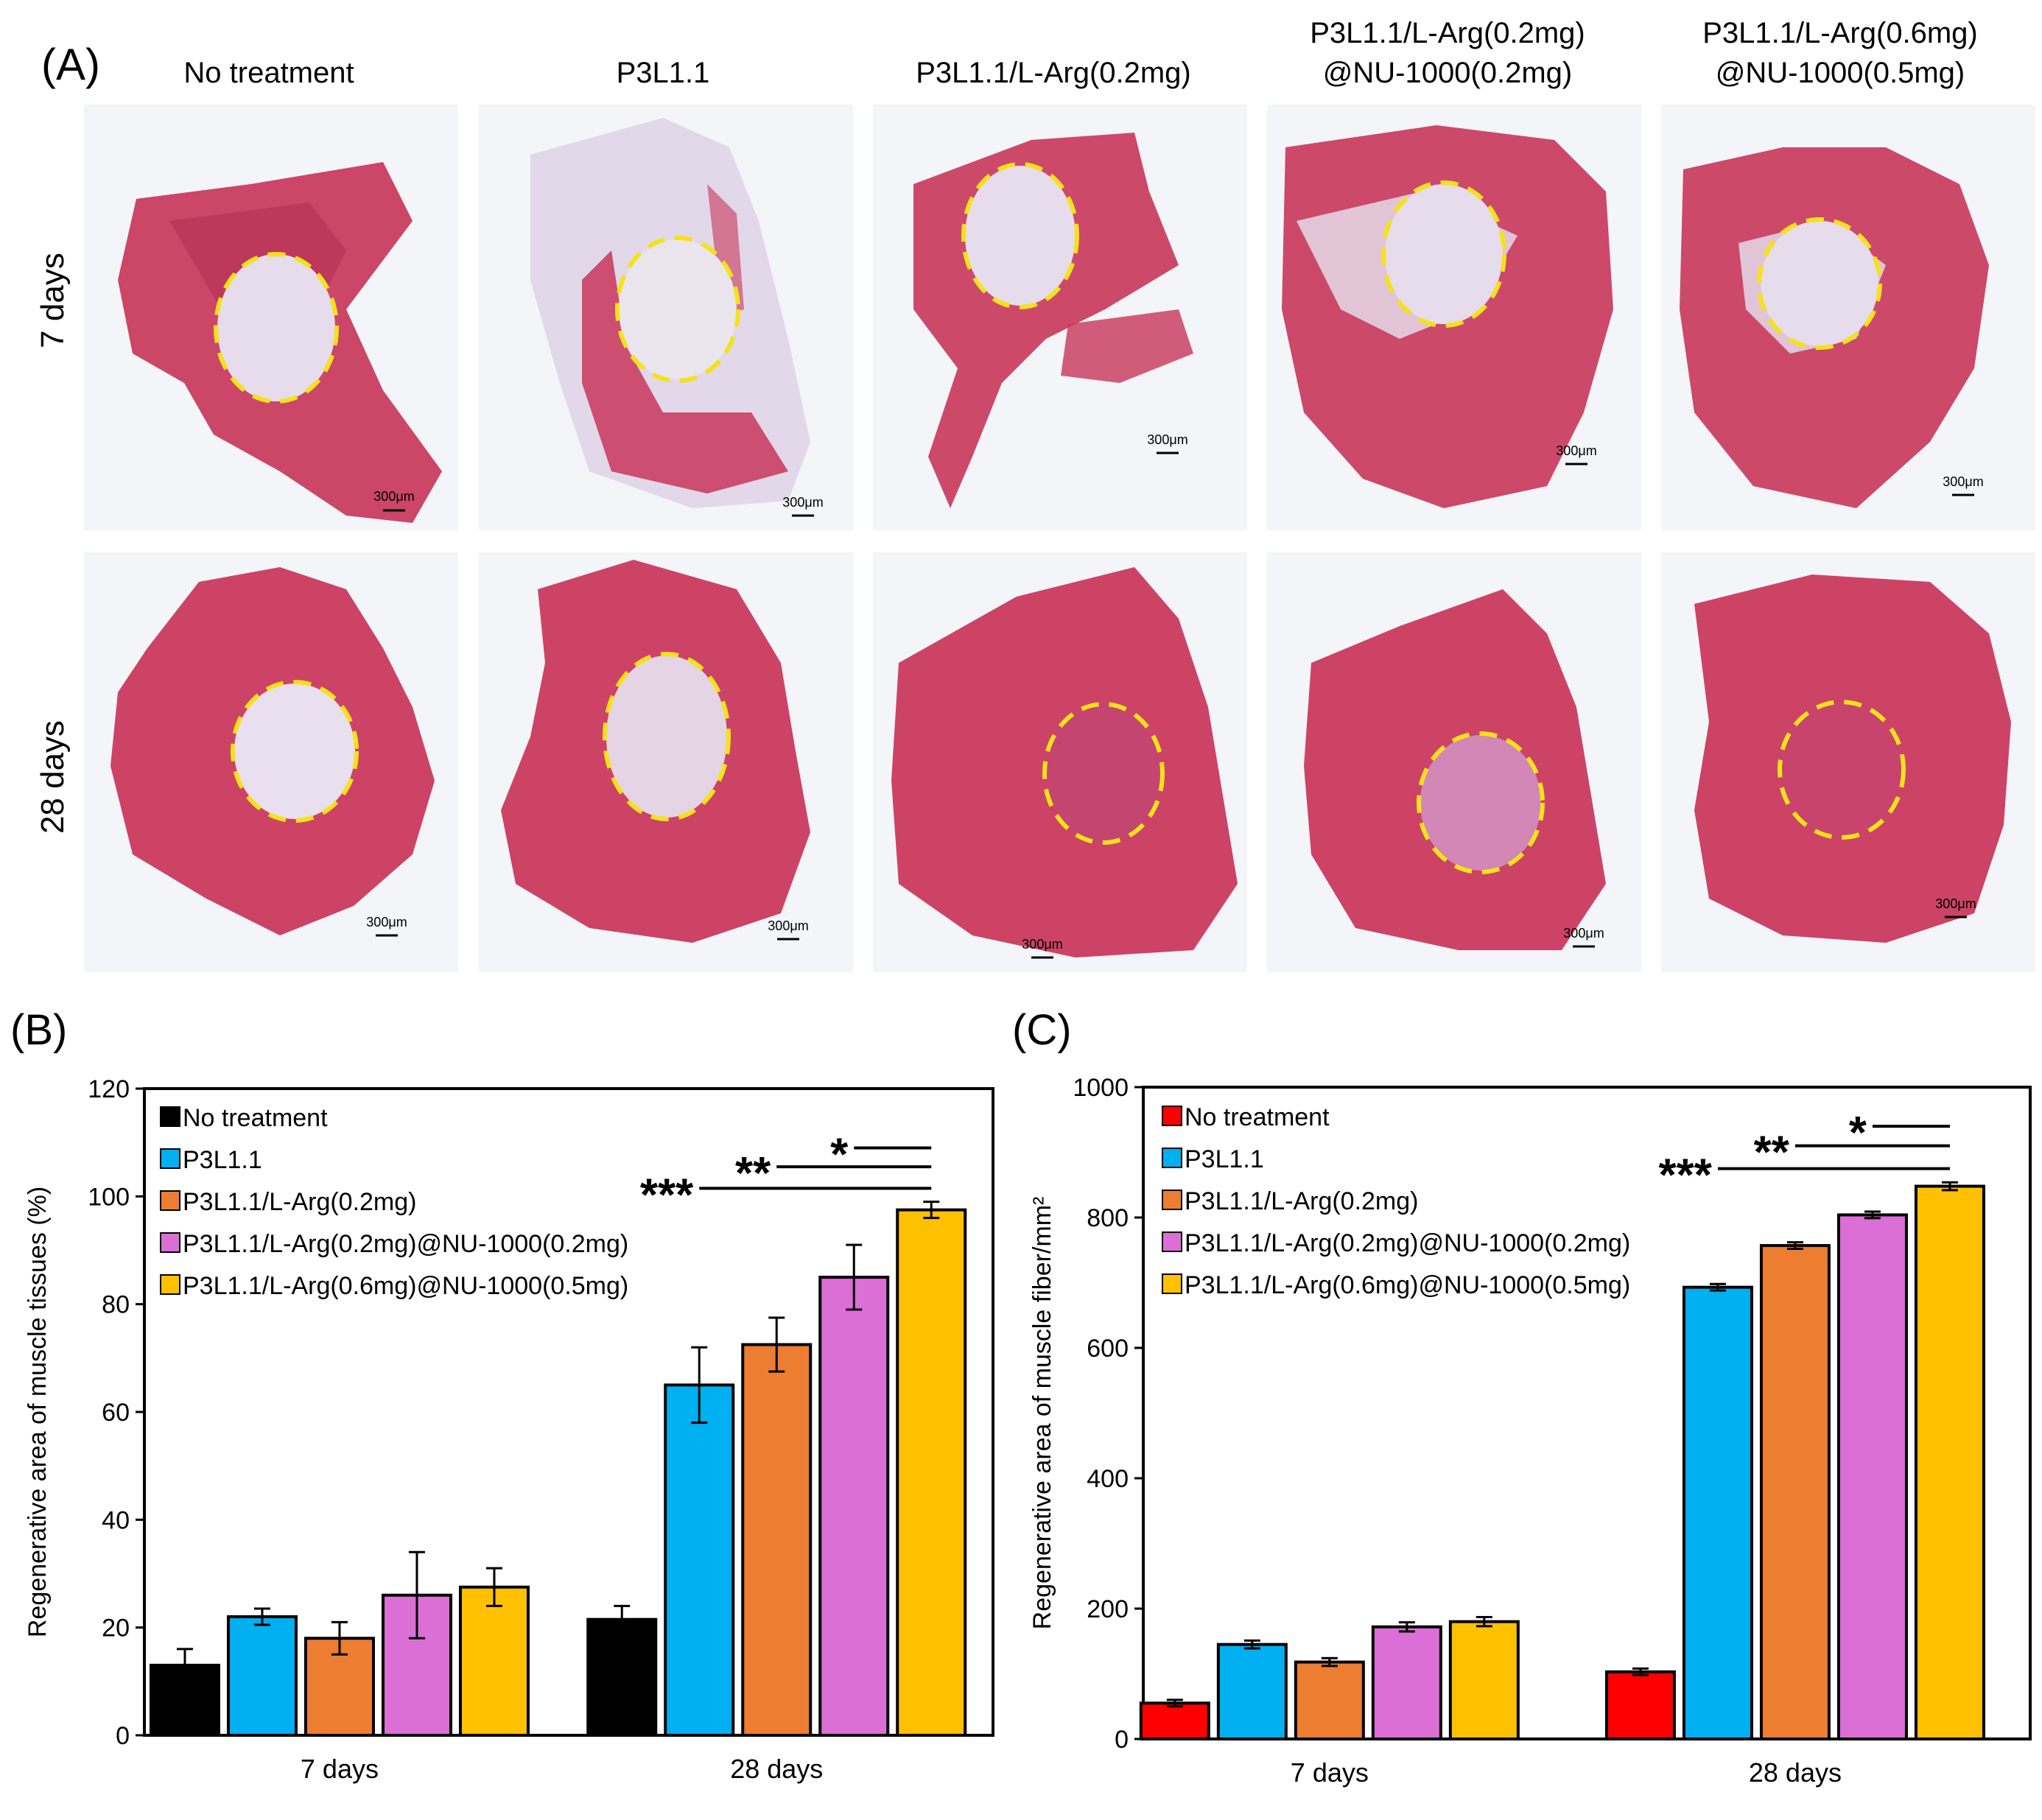 This screenshot has height=1820, width=2042. Describe the element at coordinates (1042, 1414) in the screenshot. I see `y-axis-label: Regenerative area of muscle fiber/mm²` at that location.